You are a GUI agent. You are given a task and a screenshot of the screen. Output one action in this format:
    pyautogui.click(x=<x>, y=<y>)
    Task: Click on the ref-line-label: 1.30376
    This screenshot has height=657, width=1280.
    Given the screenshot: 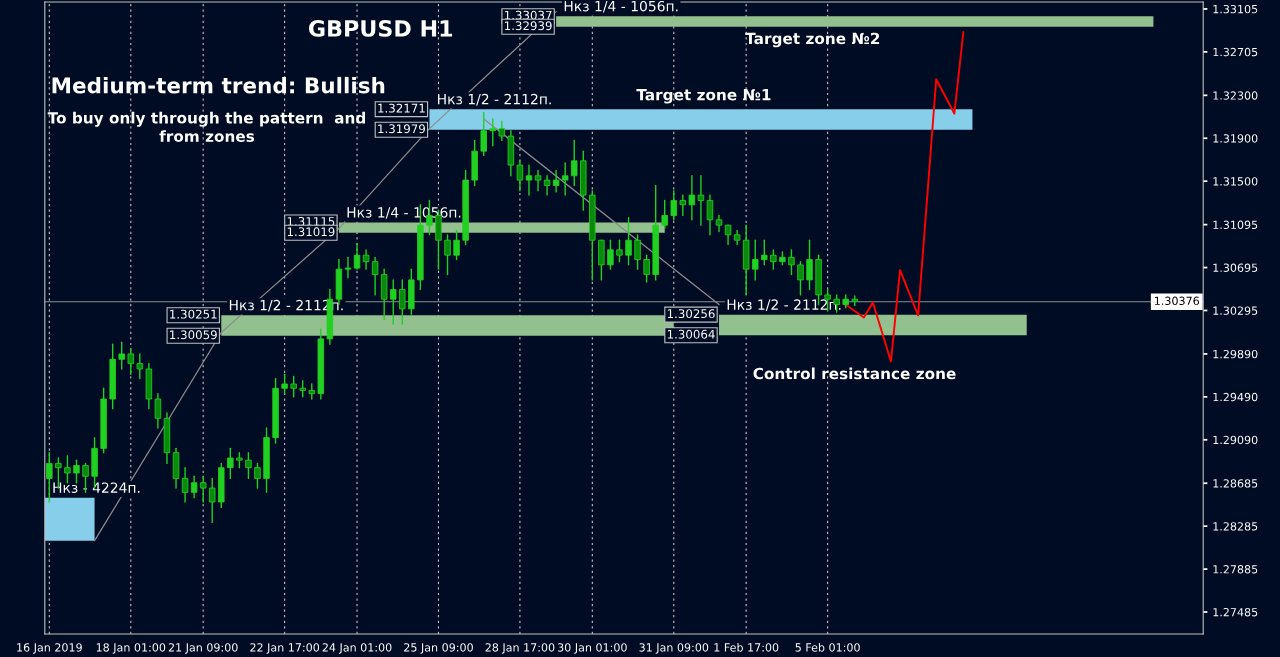 What is the action you would take?
    pyautogui.click(x=1177, y=301)
    